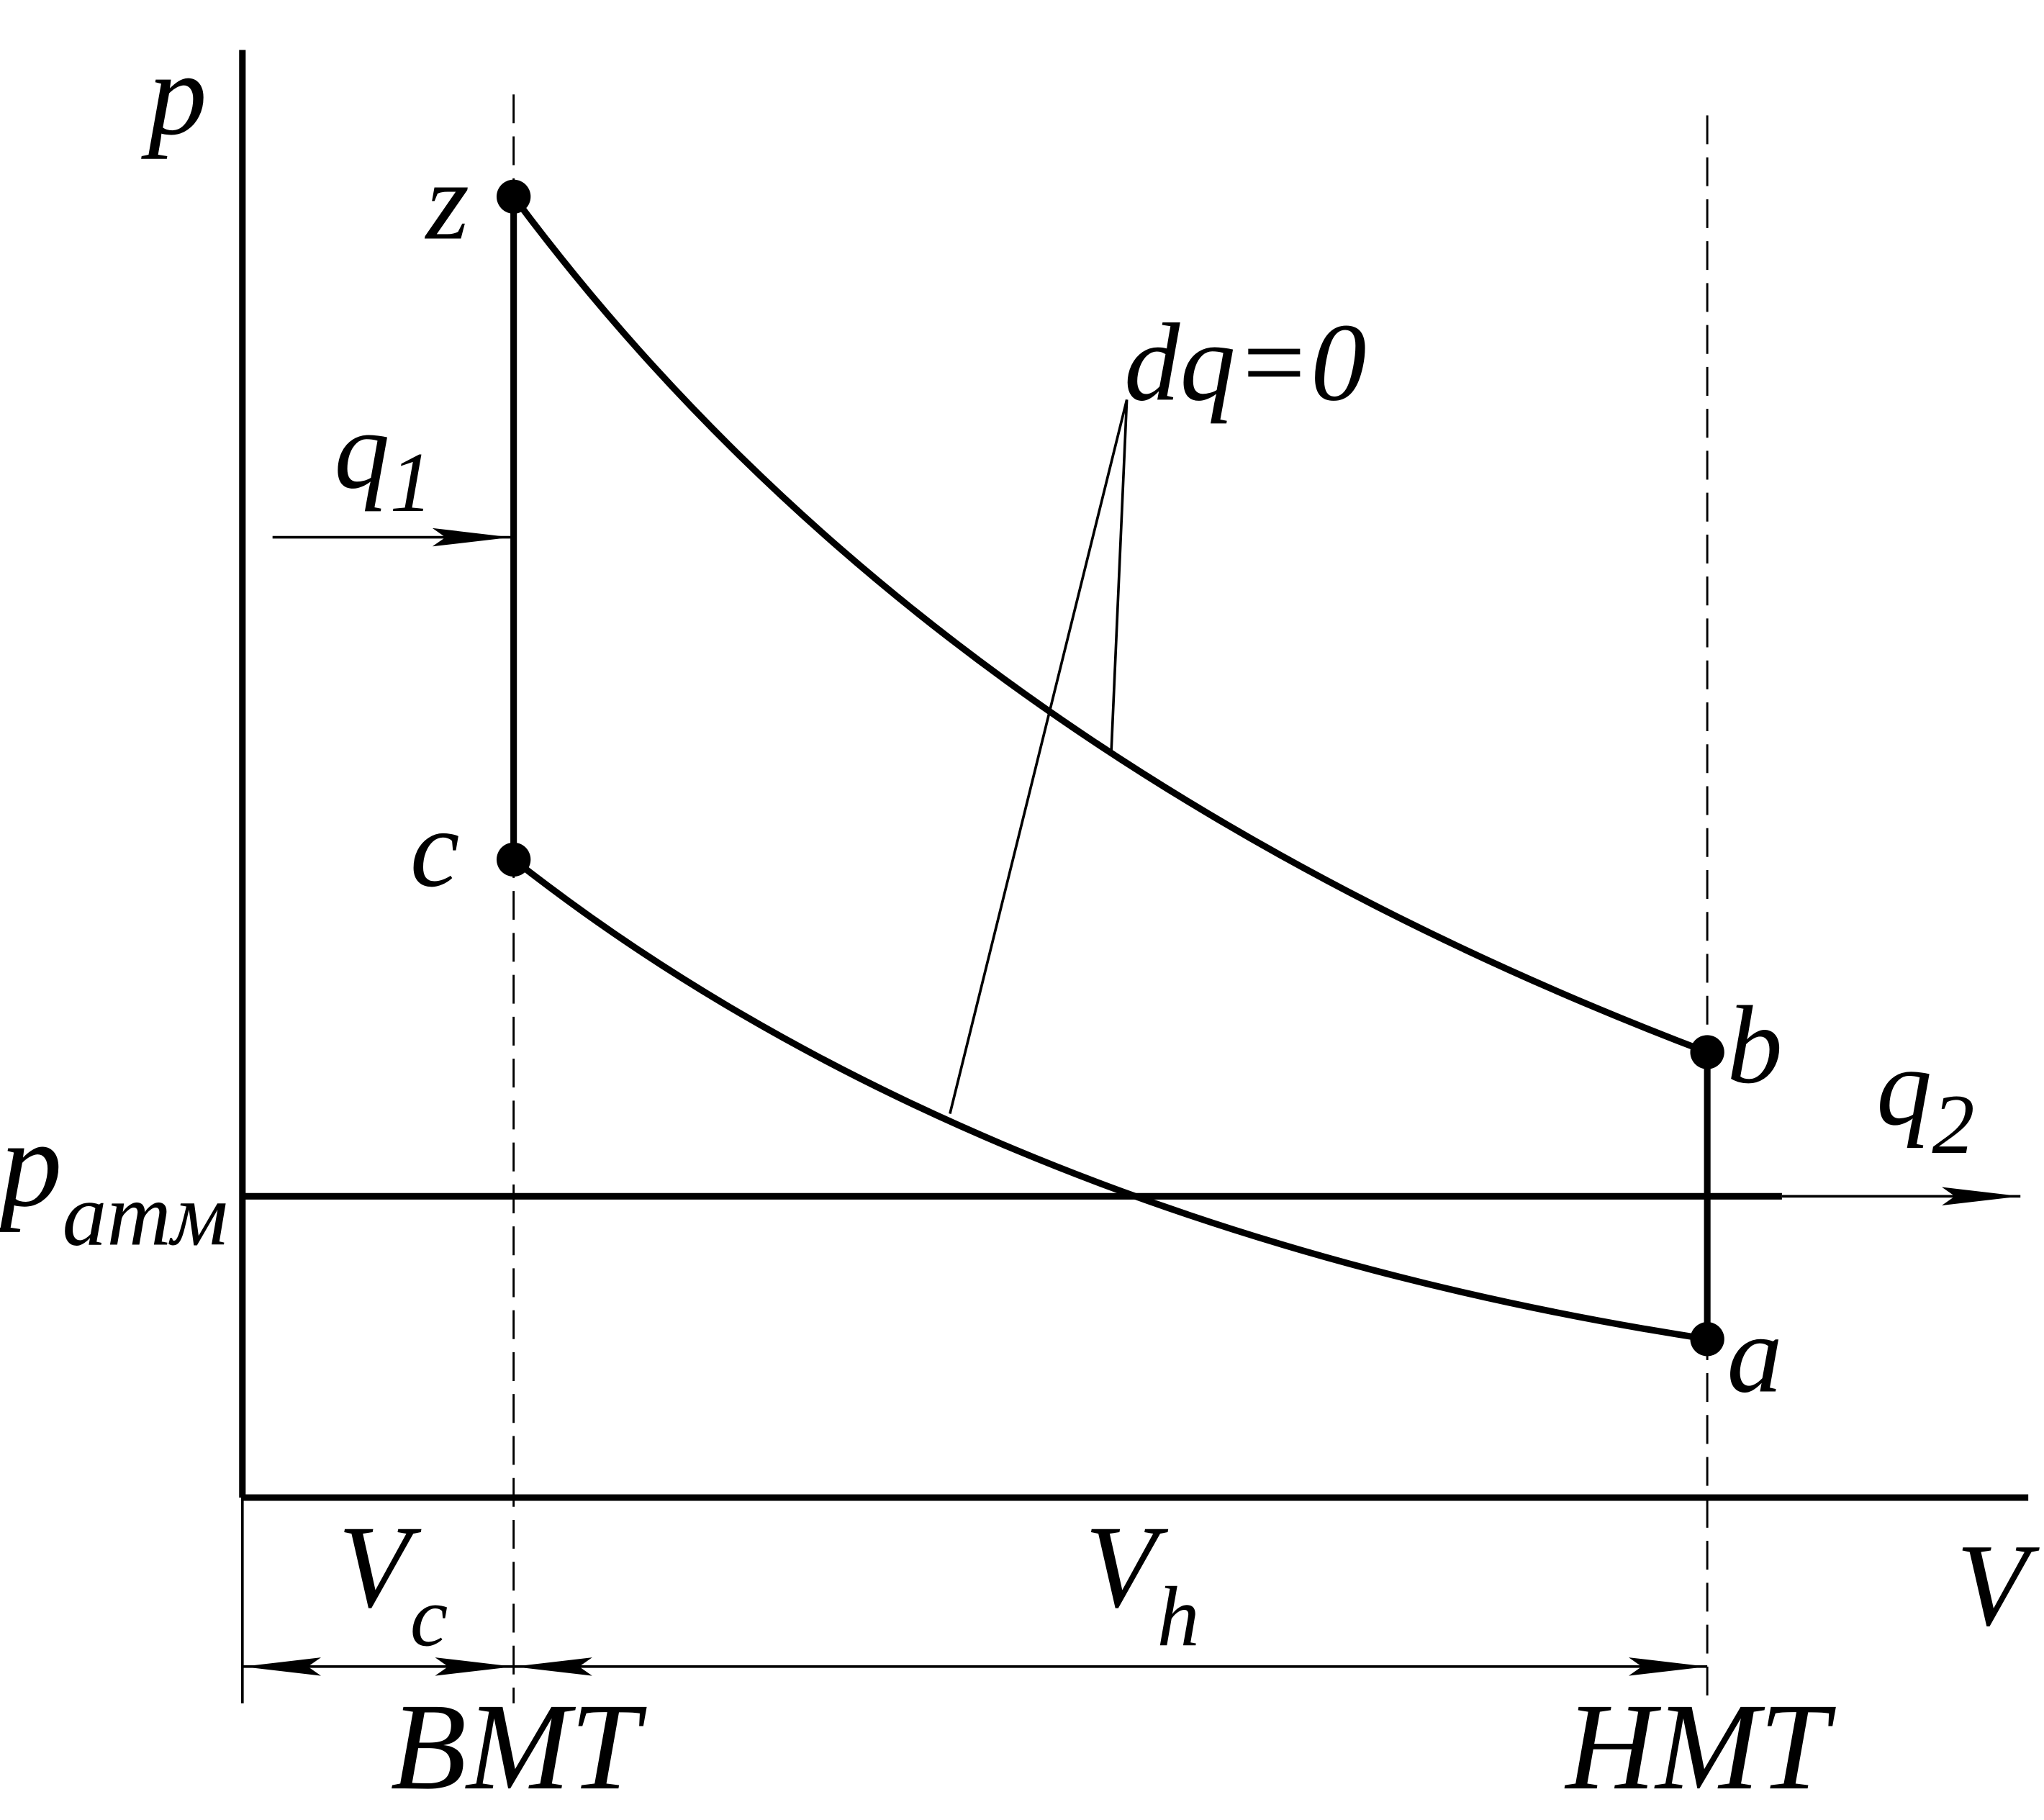 This screenshot has width=2044, height=1820. Describe the element at coordinates (1707, 1052) in the screenshot. I see `point-b` at that location.